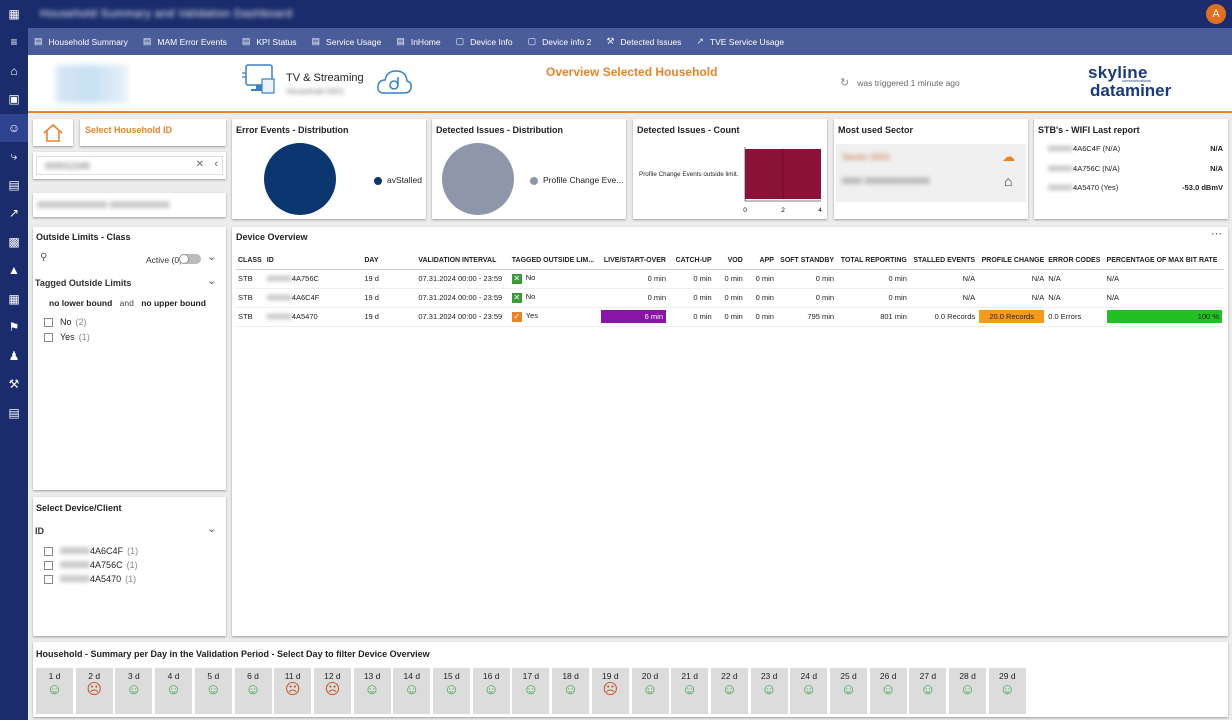  Describe the element at coordinates (14, 384) in the screenshot. I see `wrench-icon: ⚒` at that location.